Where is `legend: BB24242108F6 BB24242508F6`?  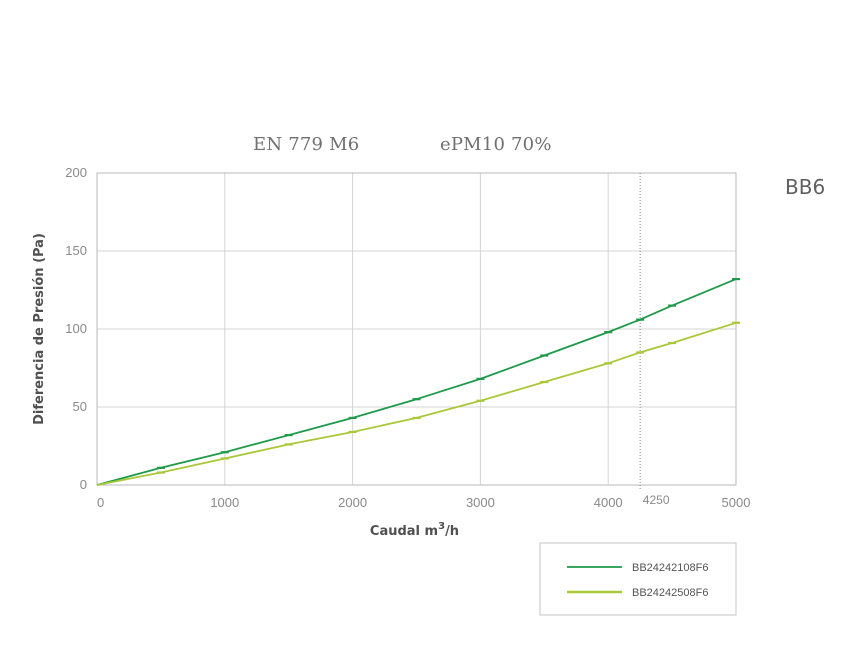 legend: BB24242108F6 BB24242508F6 is located at coordinates (638, 579).